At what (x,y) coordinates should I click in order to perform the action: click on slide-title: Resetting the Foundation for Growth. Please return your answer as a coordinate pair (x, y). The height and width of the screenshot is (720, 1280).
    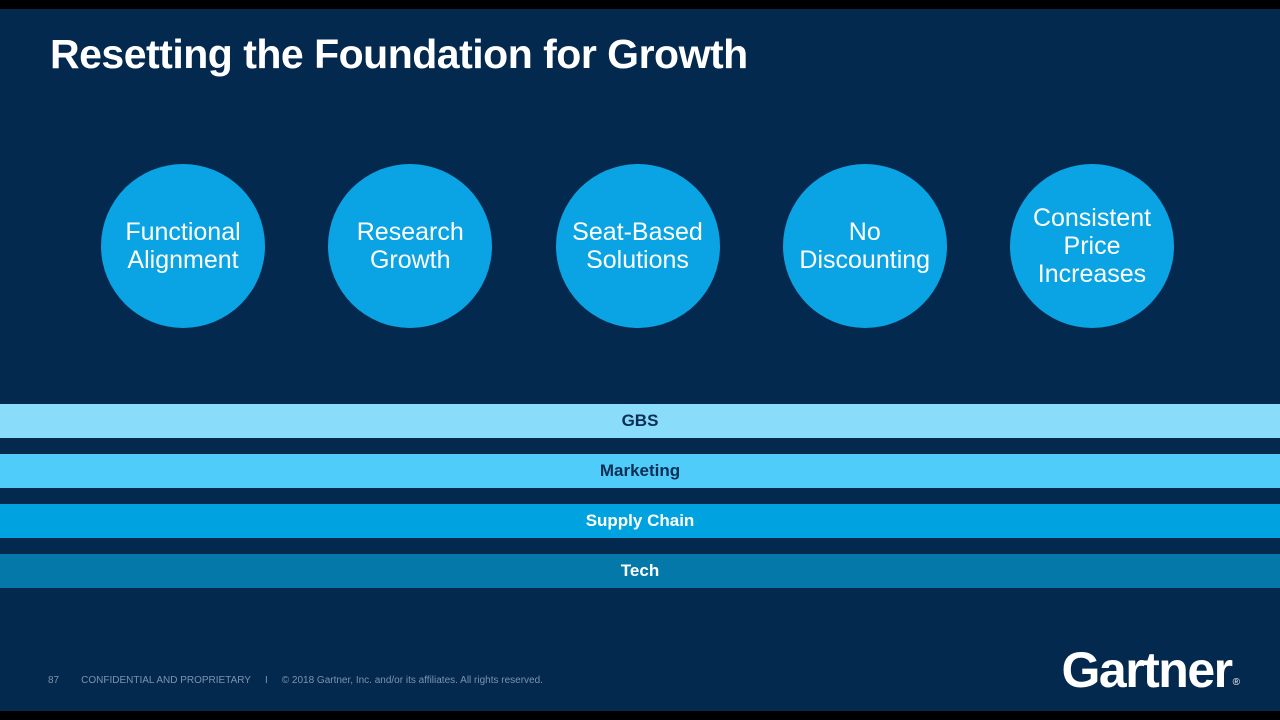
    Looking at the image, I should click on (399, 54).